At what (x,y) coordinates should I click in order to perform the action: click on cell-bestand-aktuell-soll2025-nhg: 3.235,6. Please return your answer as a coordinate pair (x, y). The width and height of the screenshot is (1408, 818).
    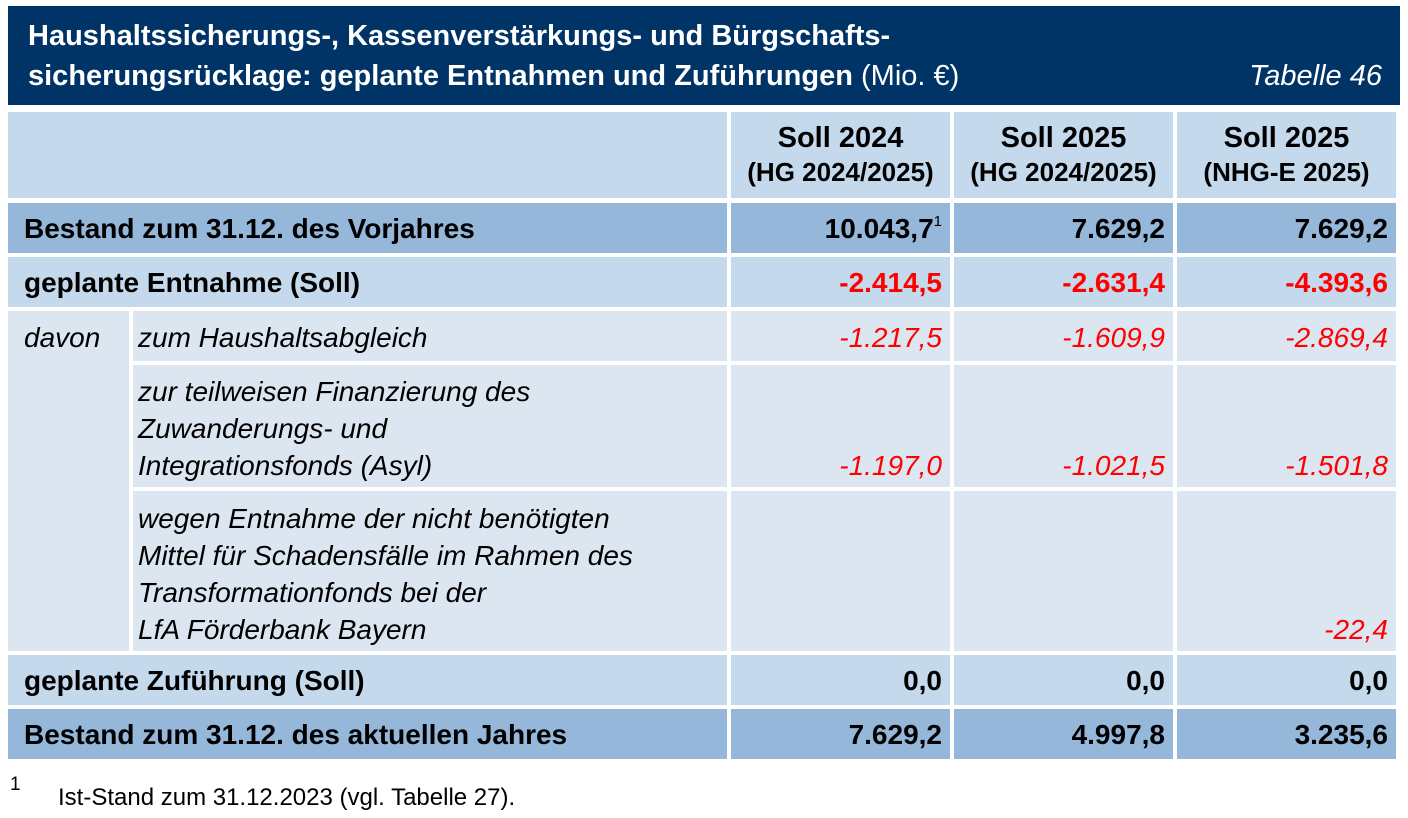
    Looking at the image, I should click on (1286, 734).